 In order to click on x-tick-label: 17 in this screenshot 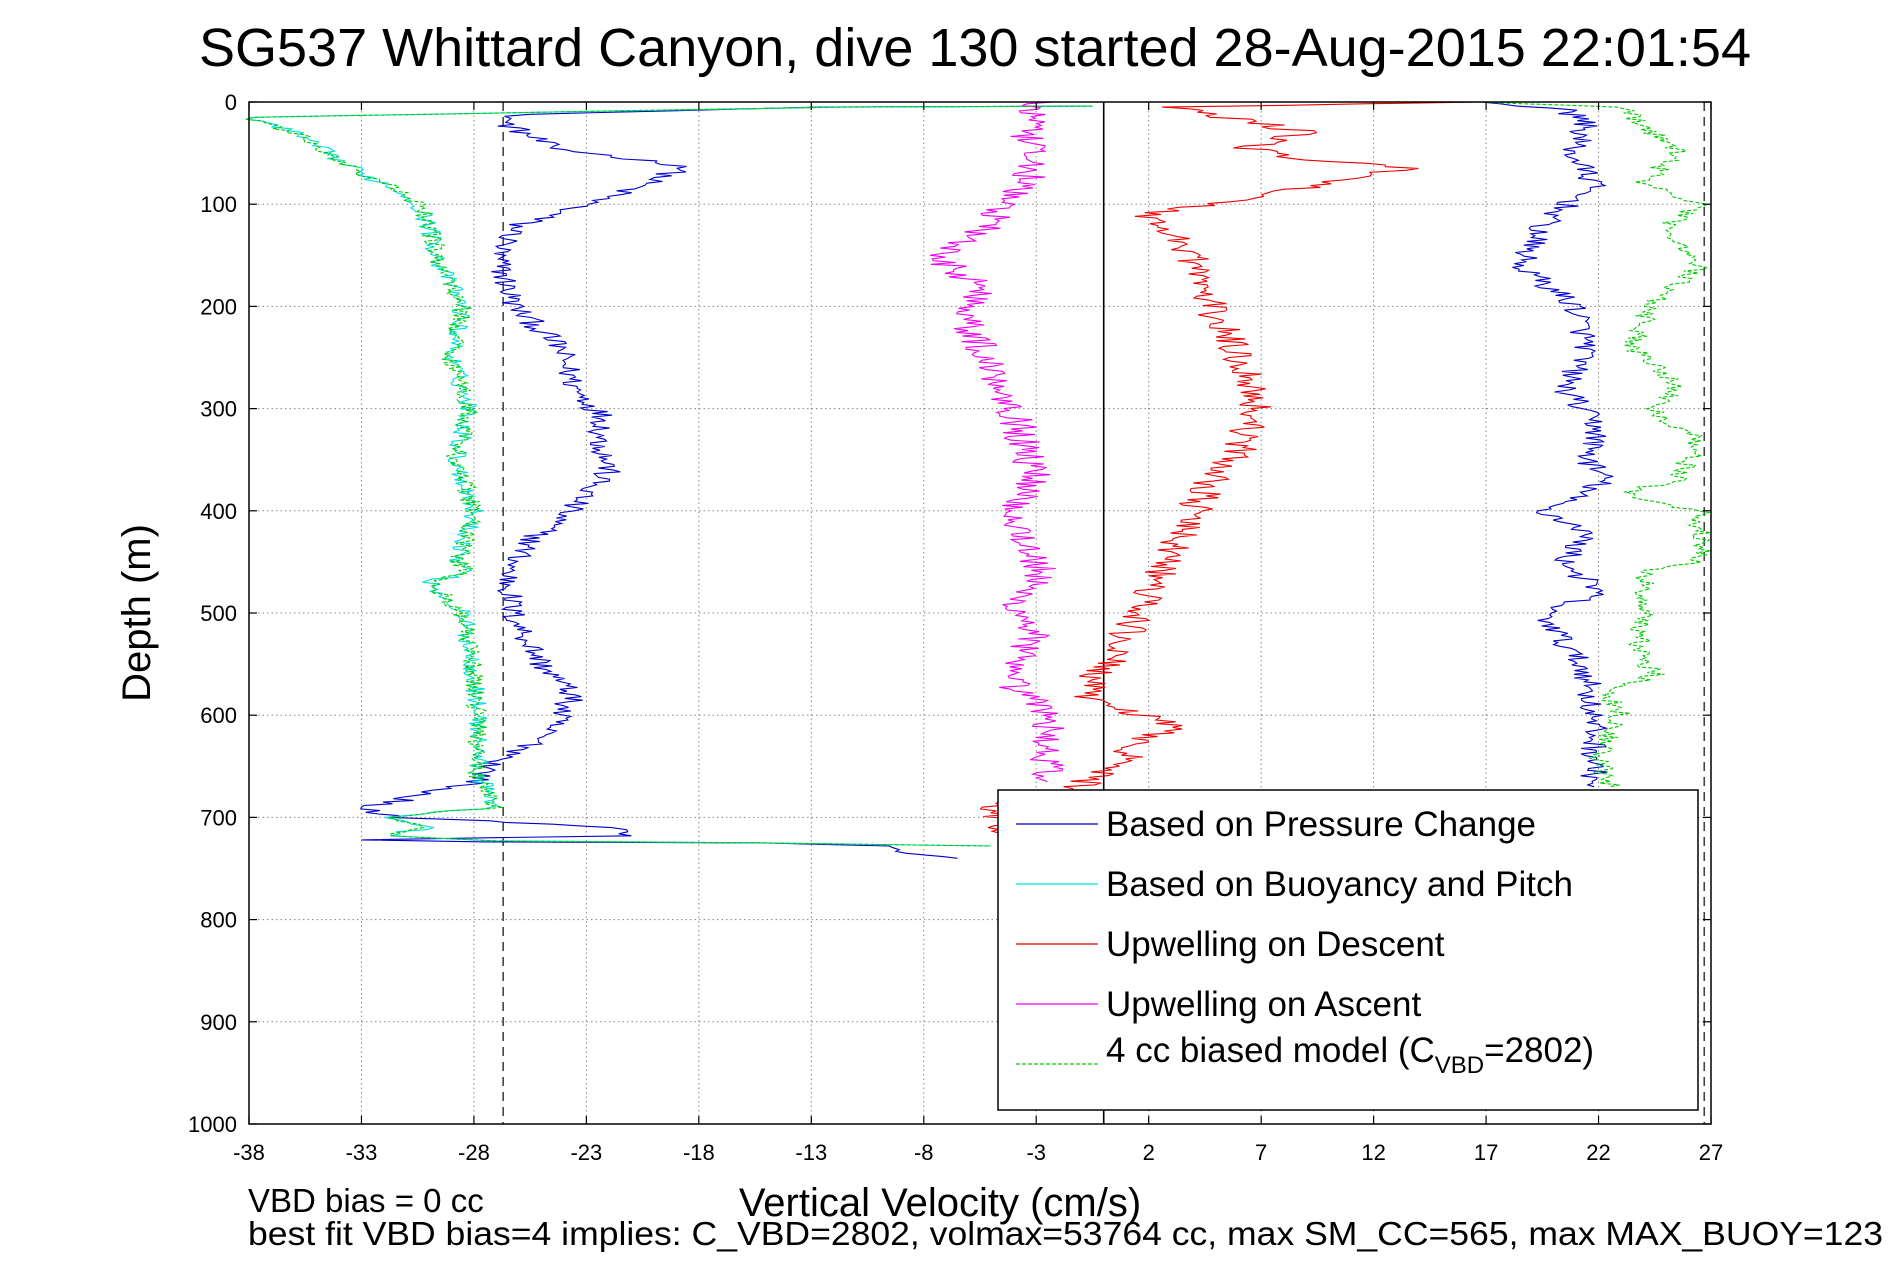, I will do `click(1486, 1152)`.